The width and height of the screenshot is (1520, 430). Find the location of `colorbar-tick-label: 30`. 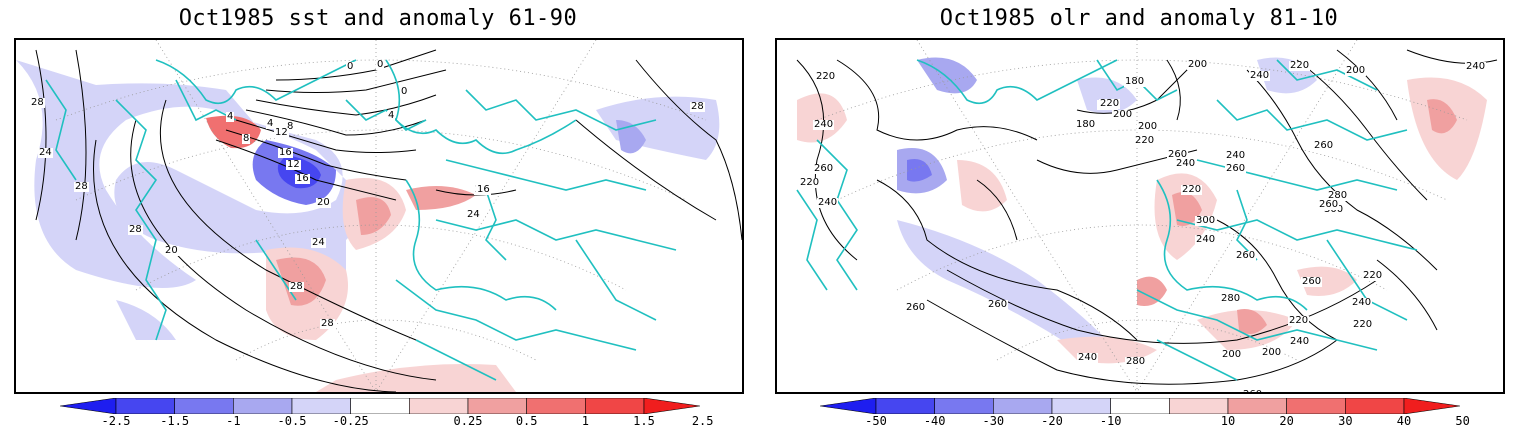

colorbar-tick-label: 30 is located at coordinates (1345, 421).